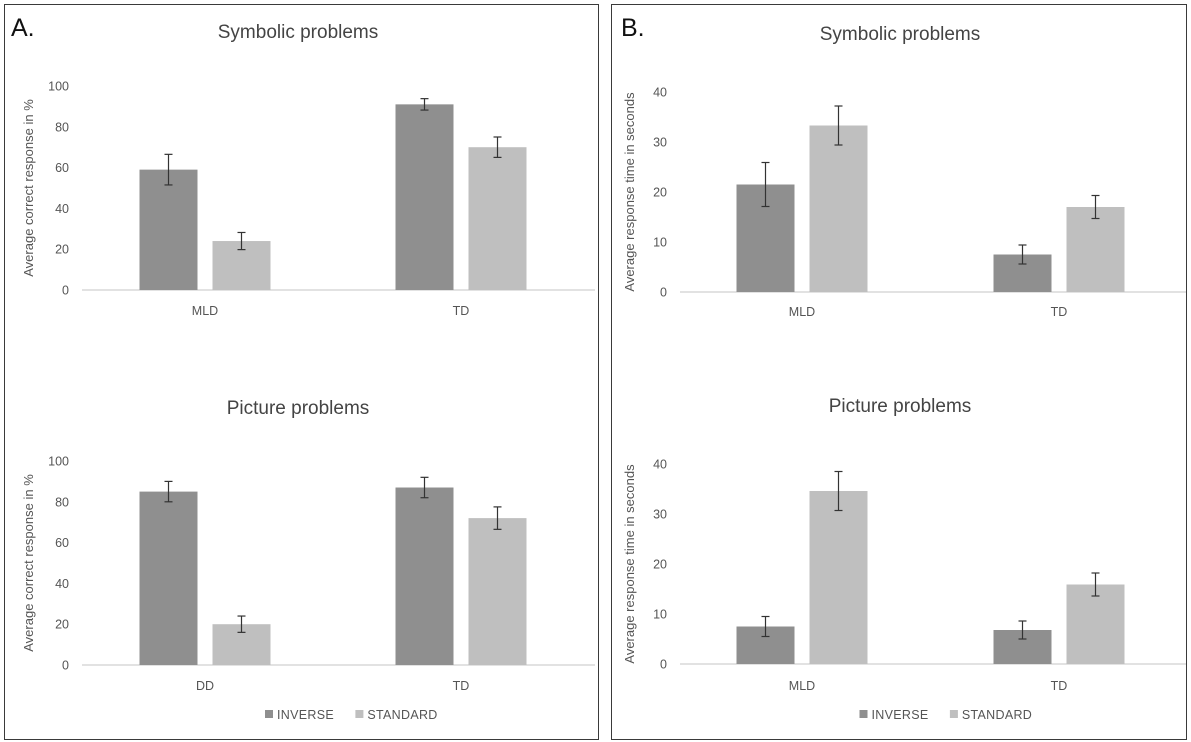  What do you see at coordinates (205, 686) in the screenshot?
I see `x-category-label: DD` at bounding box center [205, 686].